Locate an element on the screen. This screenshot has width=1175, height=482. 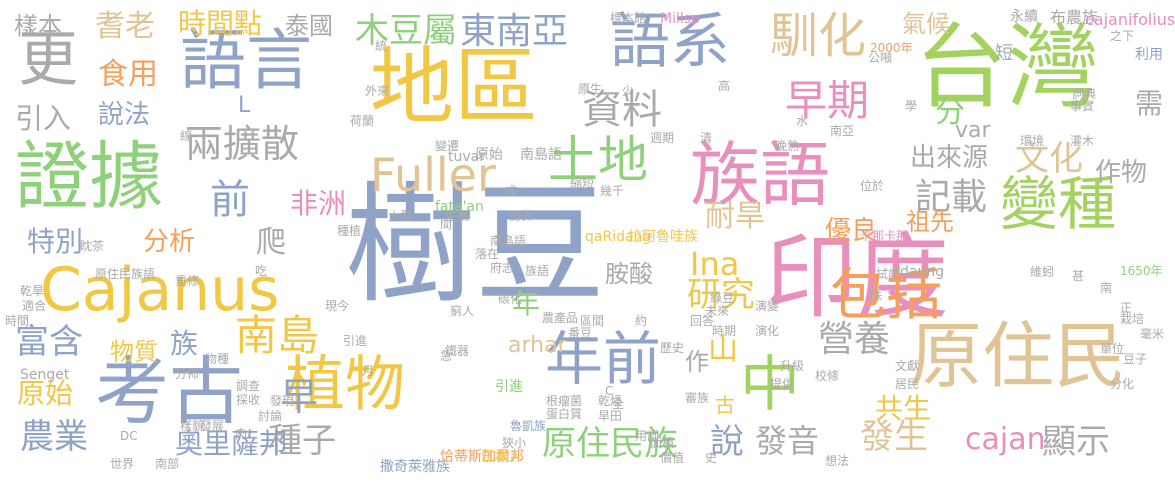
cloud-word: 重修 is located at coordinates (187, 281).